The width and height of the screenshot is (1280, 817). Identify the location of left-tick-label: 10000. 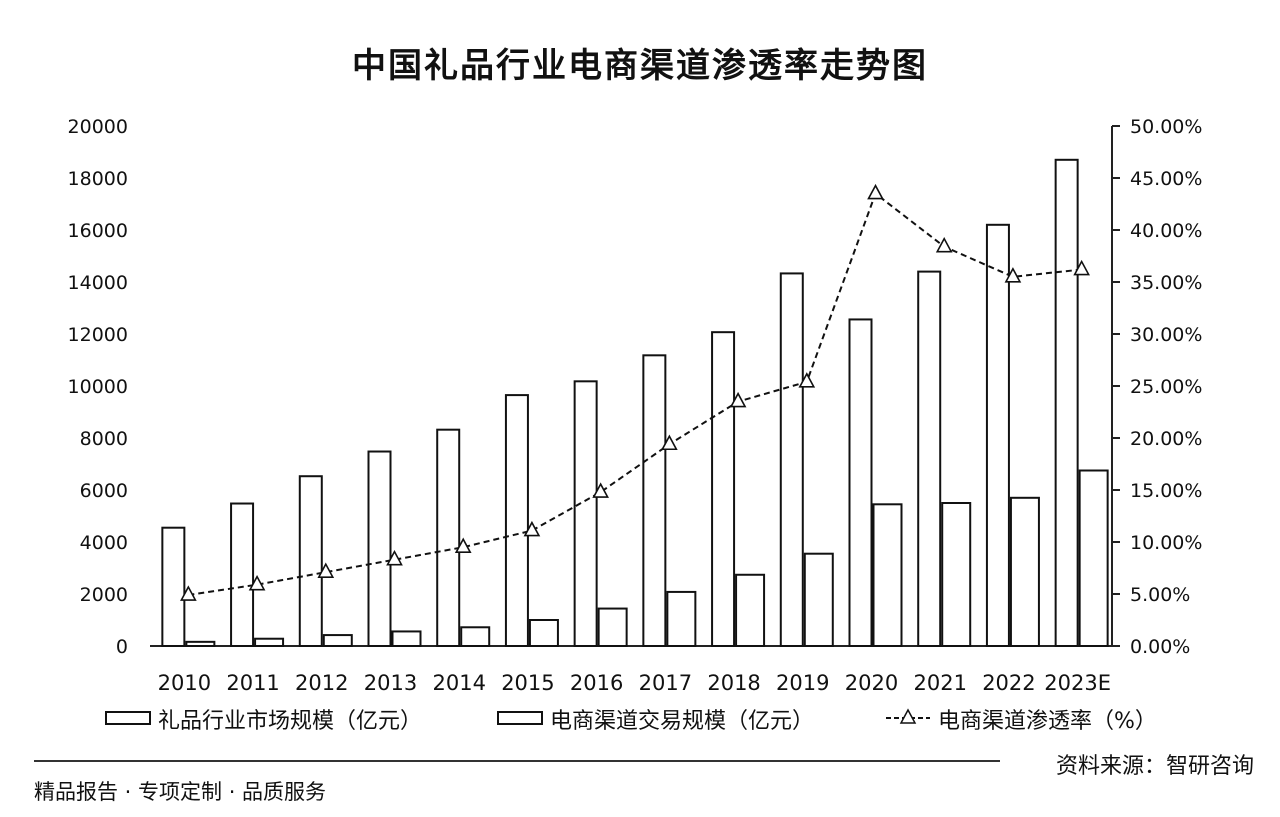
(98, 387).